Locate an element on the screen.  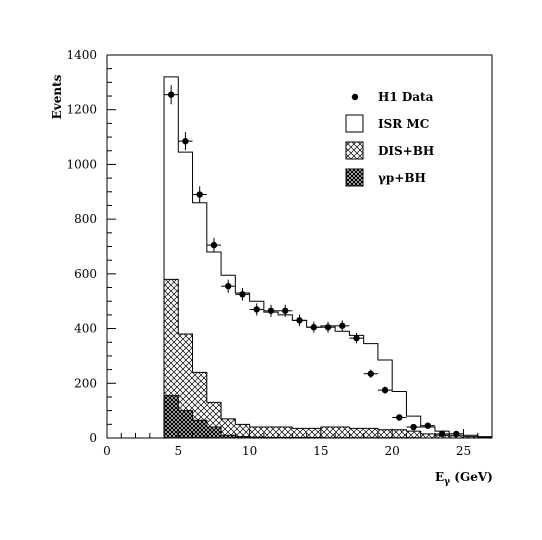
legend: H1 Data ISR MC DIS+BH γp+BH is located at coordinates (389, 138).